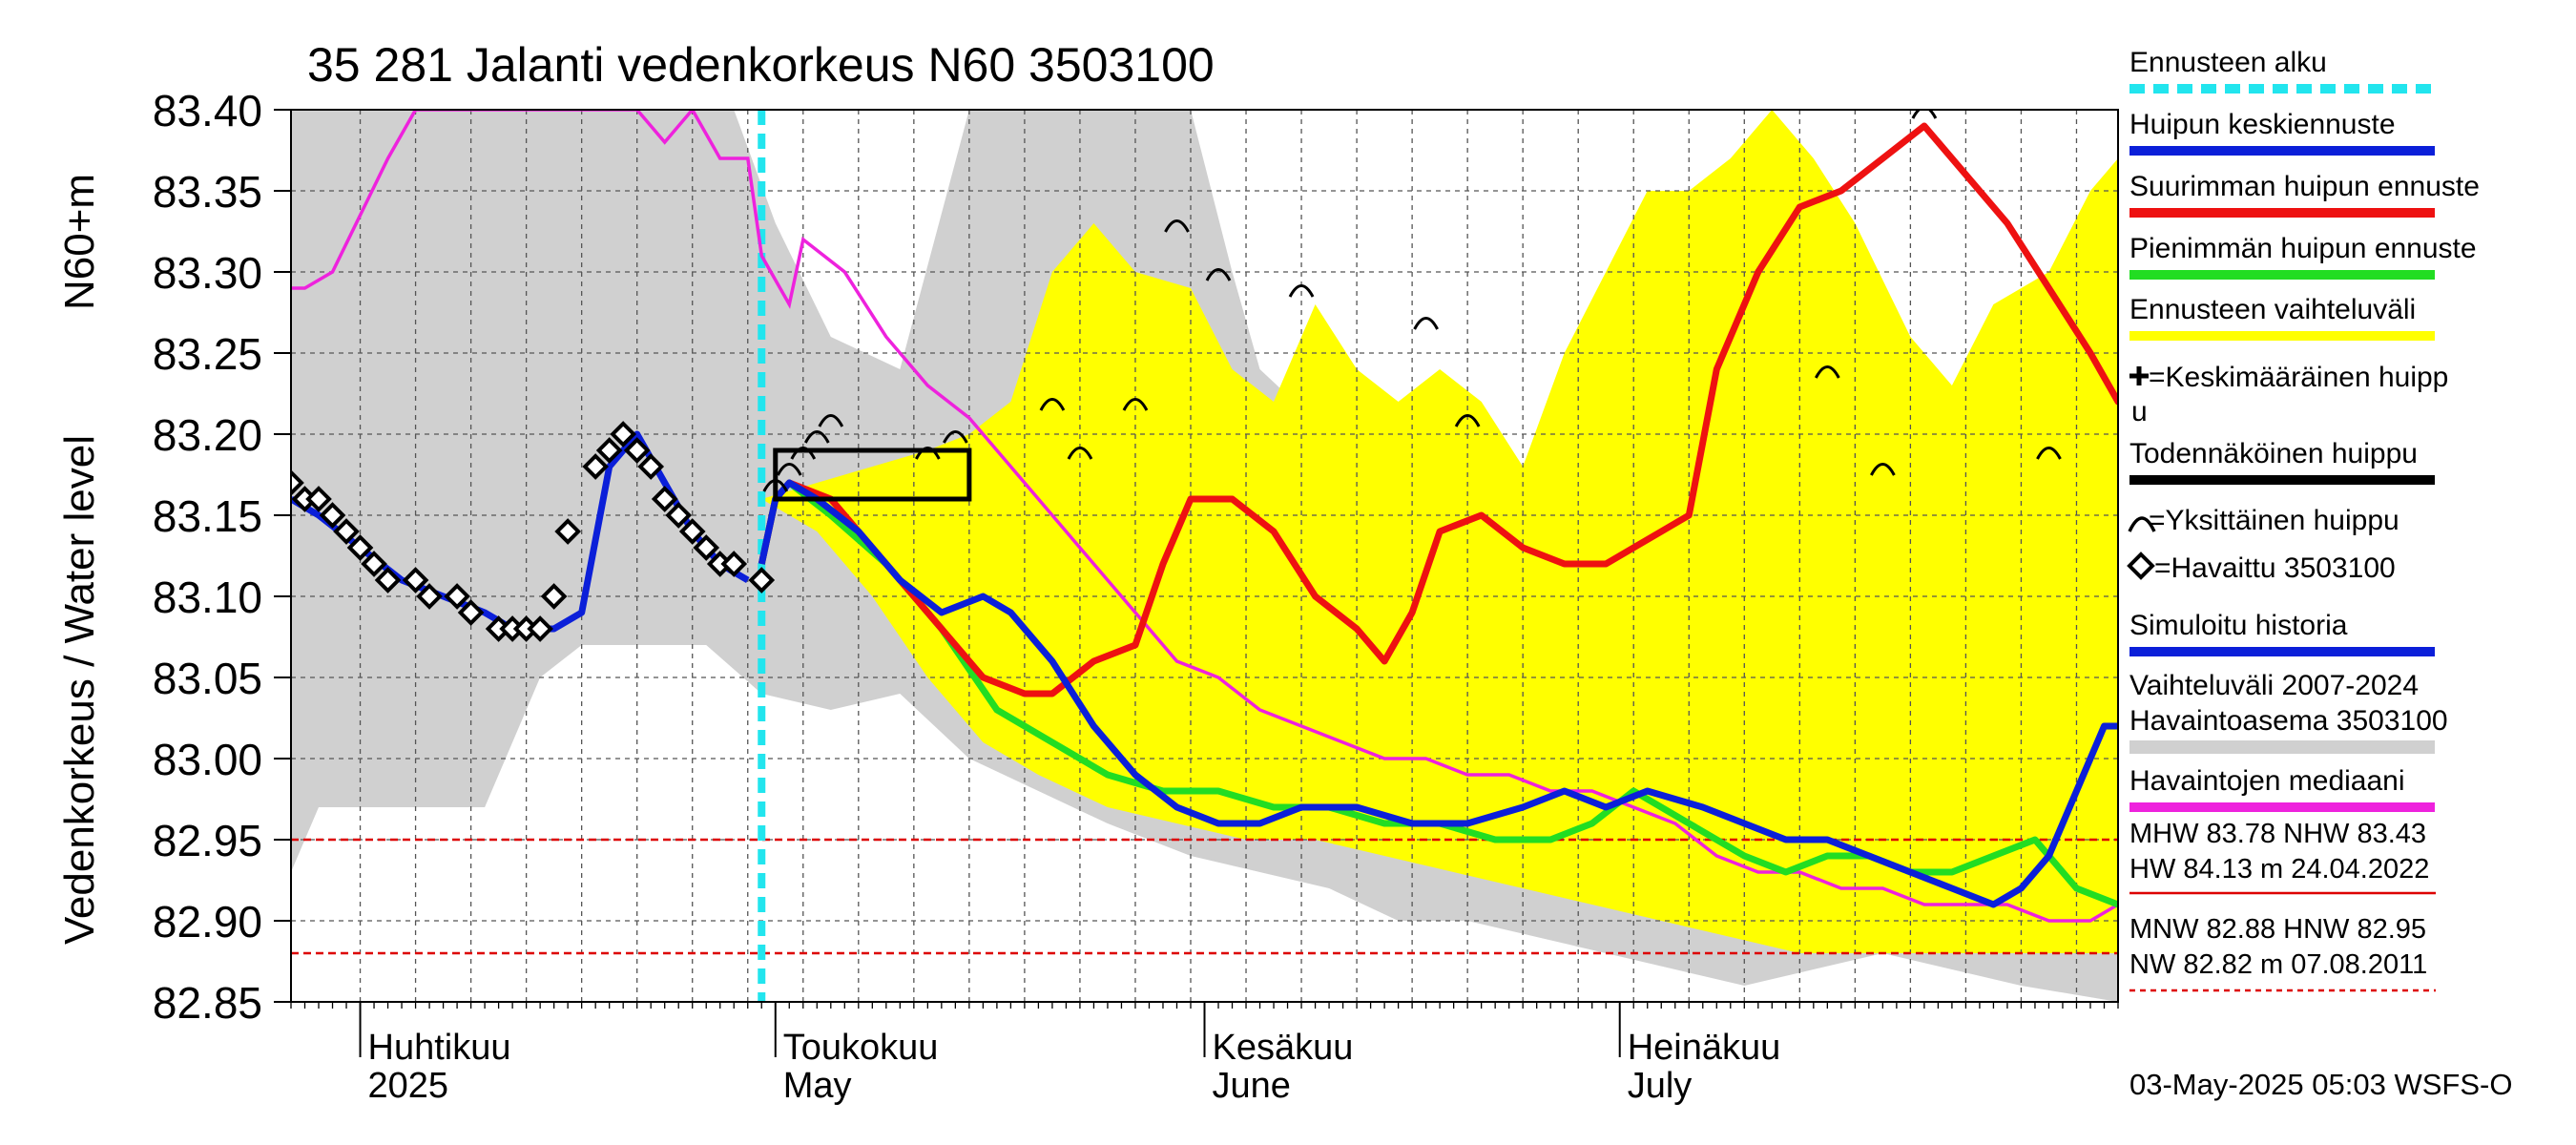 Image resolution: width=2576 pixels, height=1145 pixels. I want to click on y-tick-label: 83.20, so click(207, 435).